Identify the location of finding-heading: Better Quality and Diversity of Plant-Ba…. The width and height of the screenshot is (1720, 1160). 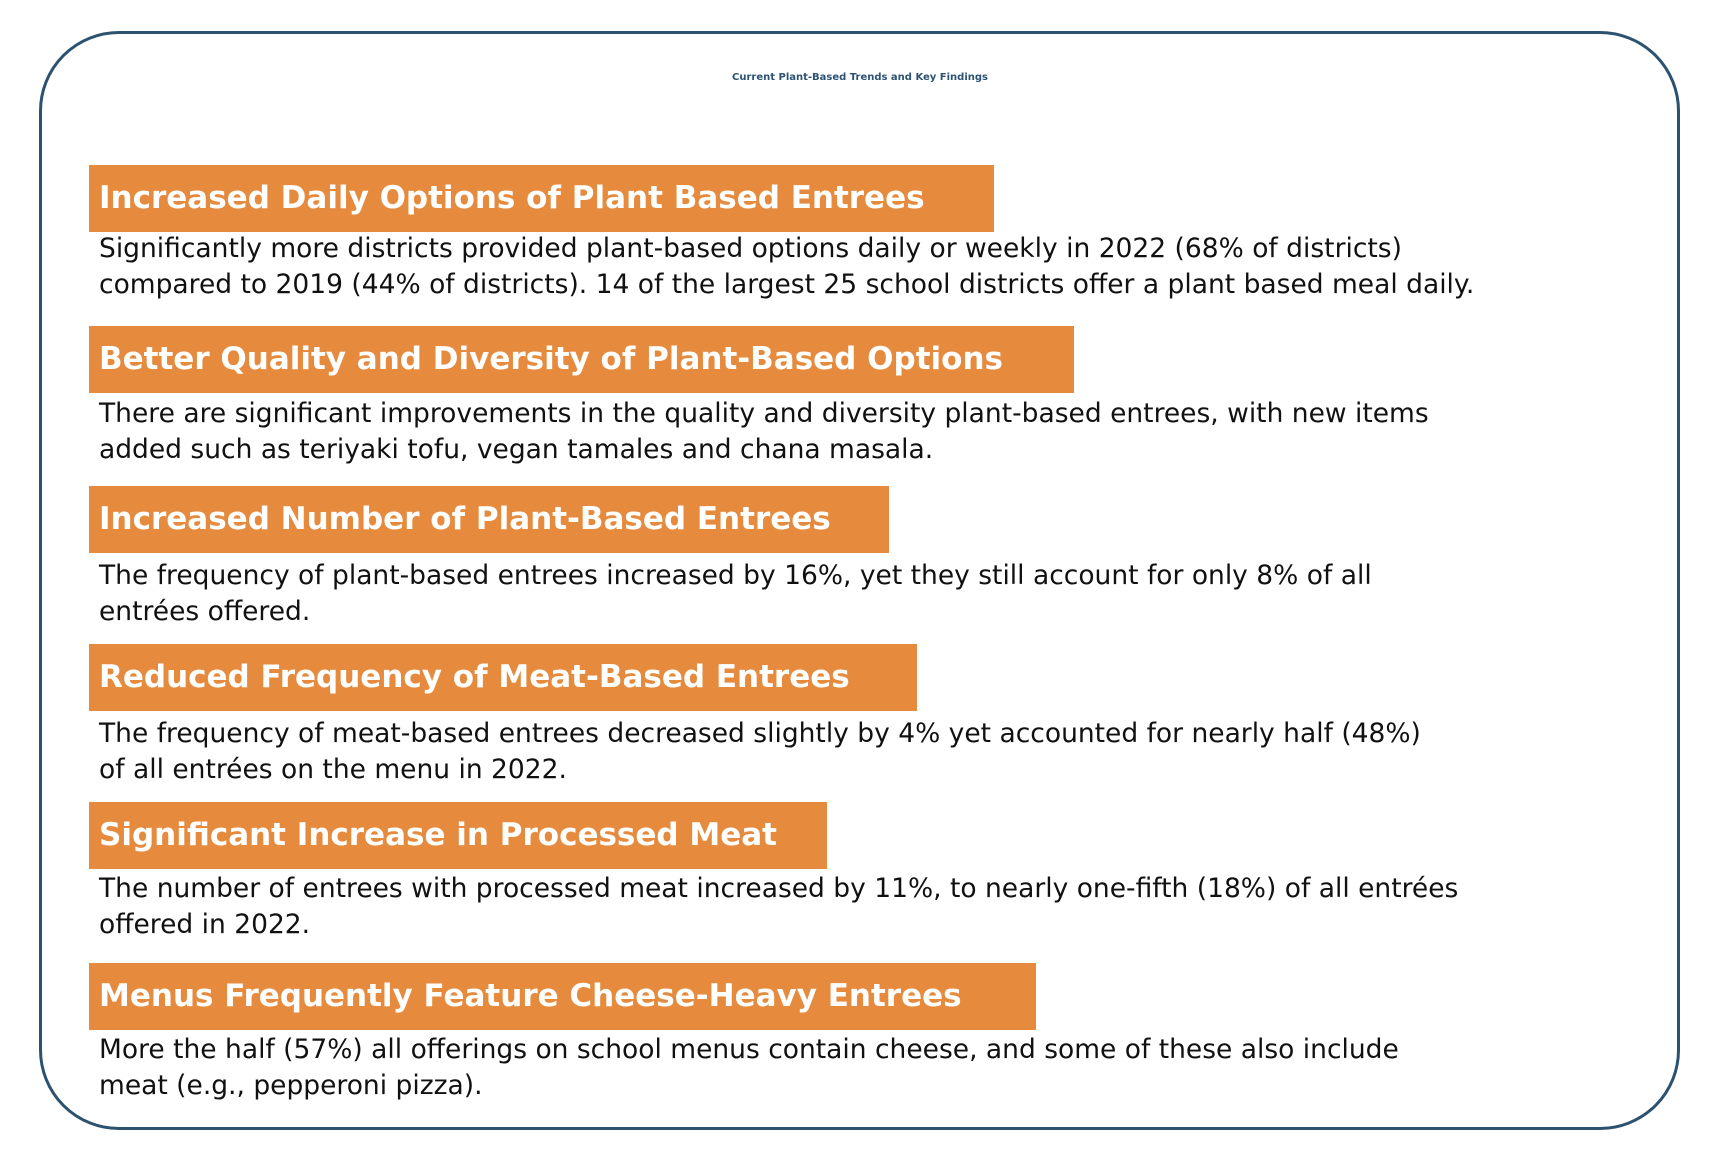
(581, 359).